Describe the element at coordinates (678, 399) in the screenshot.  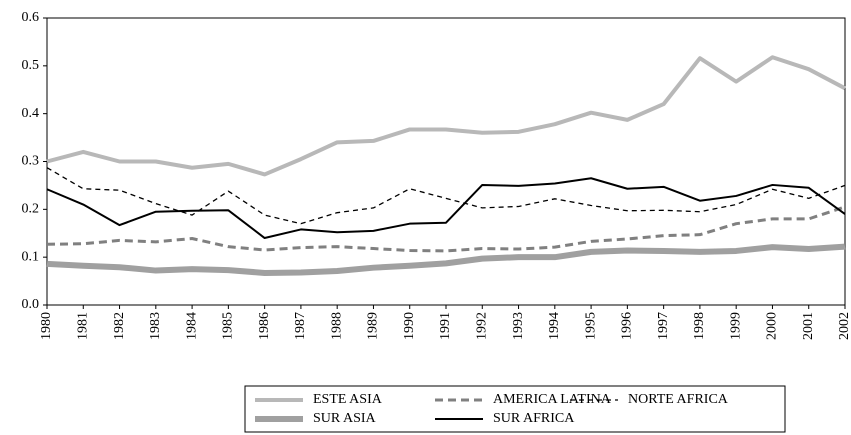
I see `legend-label: NORTE AFRICA` at that location.